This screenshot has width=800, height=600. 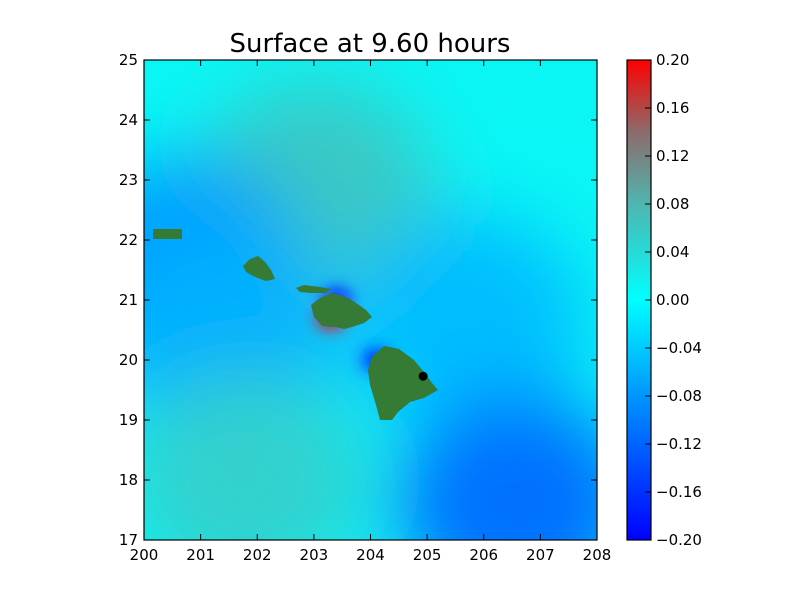 What do you see at coordinates (128, 240) in the screenshot?
I see `y-tick-label: 22` at bounding box center [128, 240].